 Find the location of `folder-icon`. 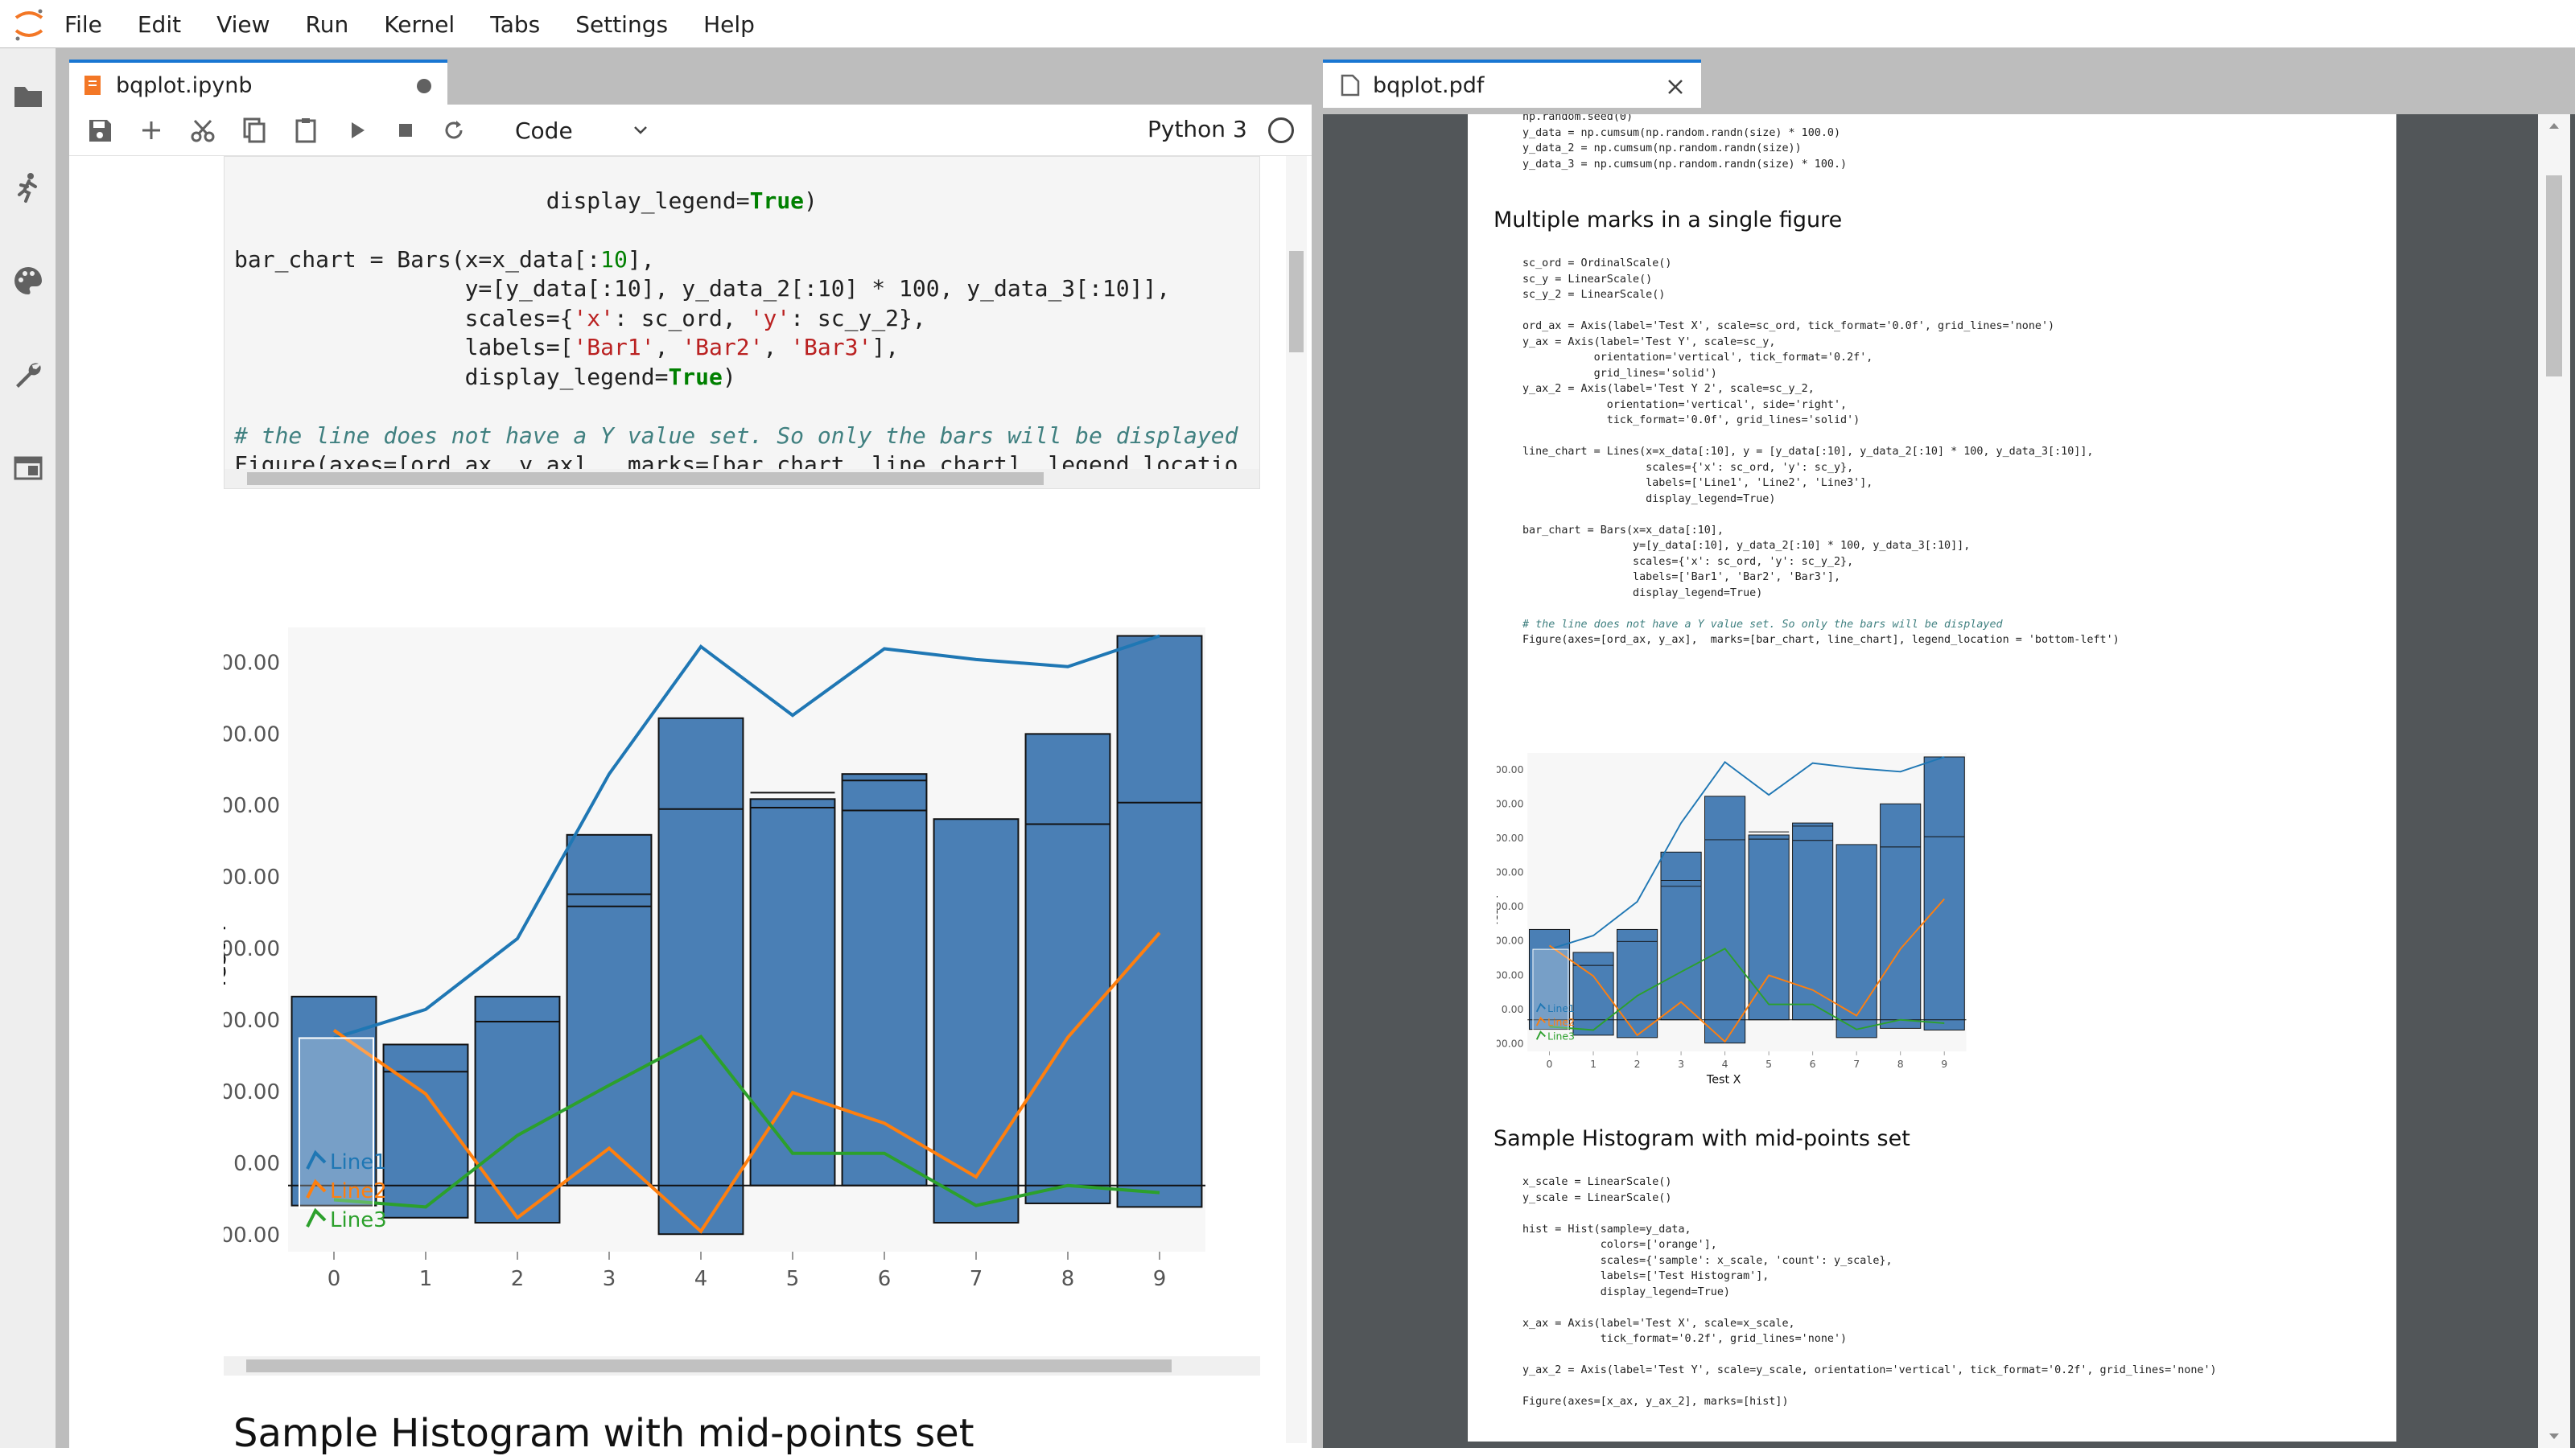

folder-icon is located at coordinates (28, 96).